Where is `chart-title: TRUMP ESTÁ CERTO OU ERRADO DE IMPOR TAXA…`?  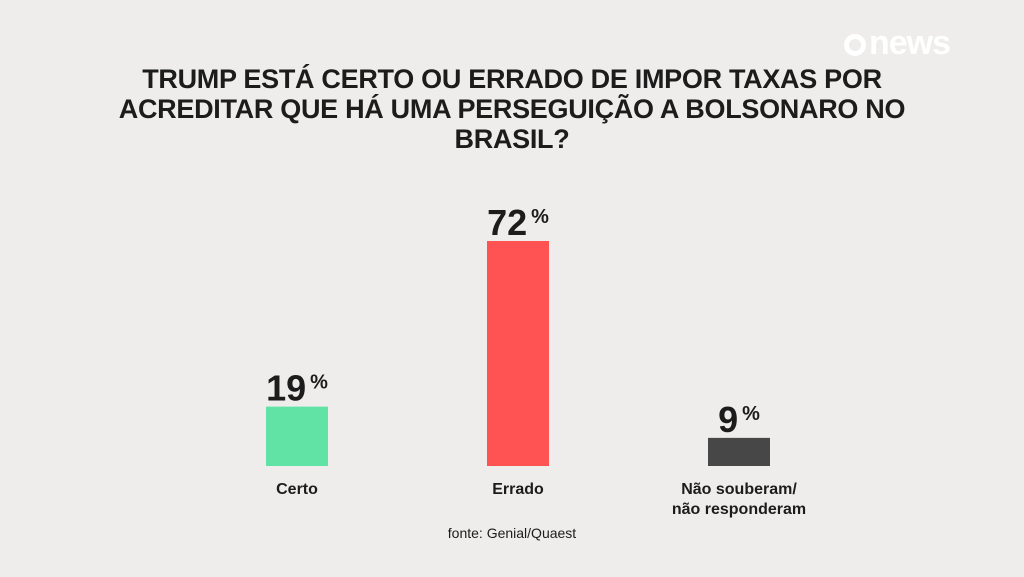
chart-title: TRUMP ESTÁ CERTO OU ERRADO DE IMPOR TAXA… is located at coordinates (512, 109).